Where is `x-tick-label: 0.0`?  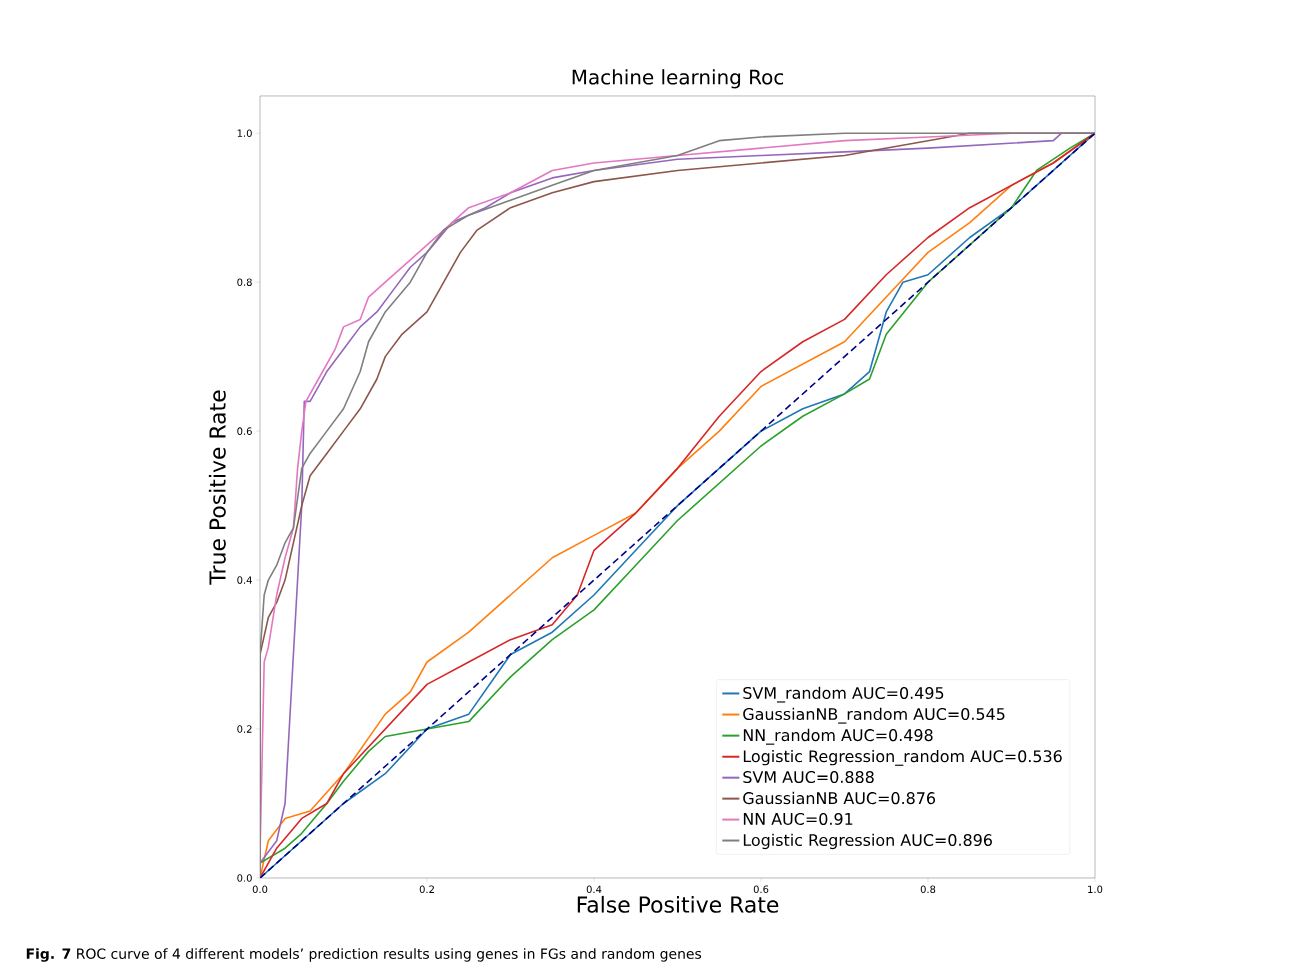 x-tick-label: 0.0 is located at coordinates (260, 889).